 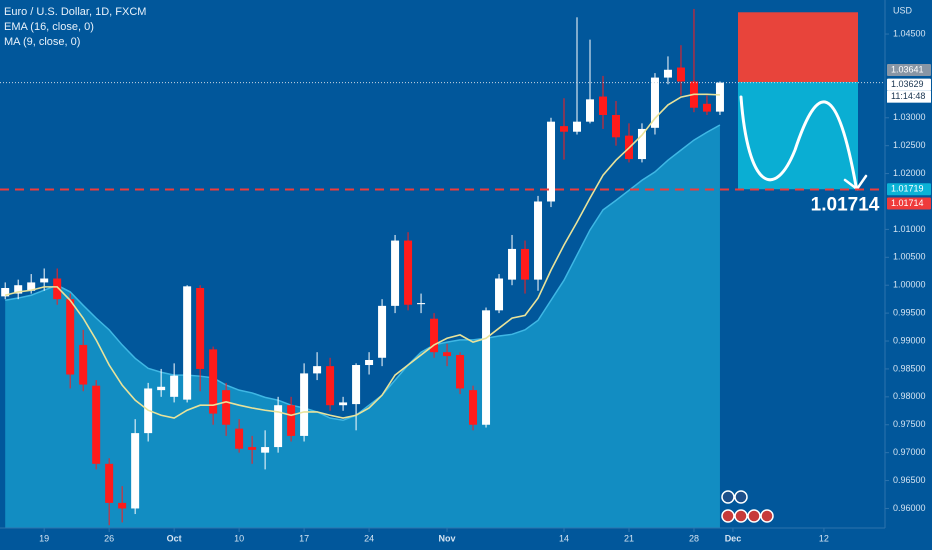 I want to click on target-label-box, so click(x=909, y=189).